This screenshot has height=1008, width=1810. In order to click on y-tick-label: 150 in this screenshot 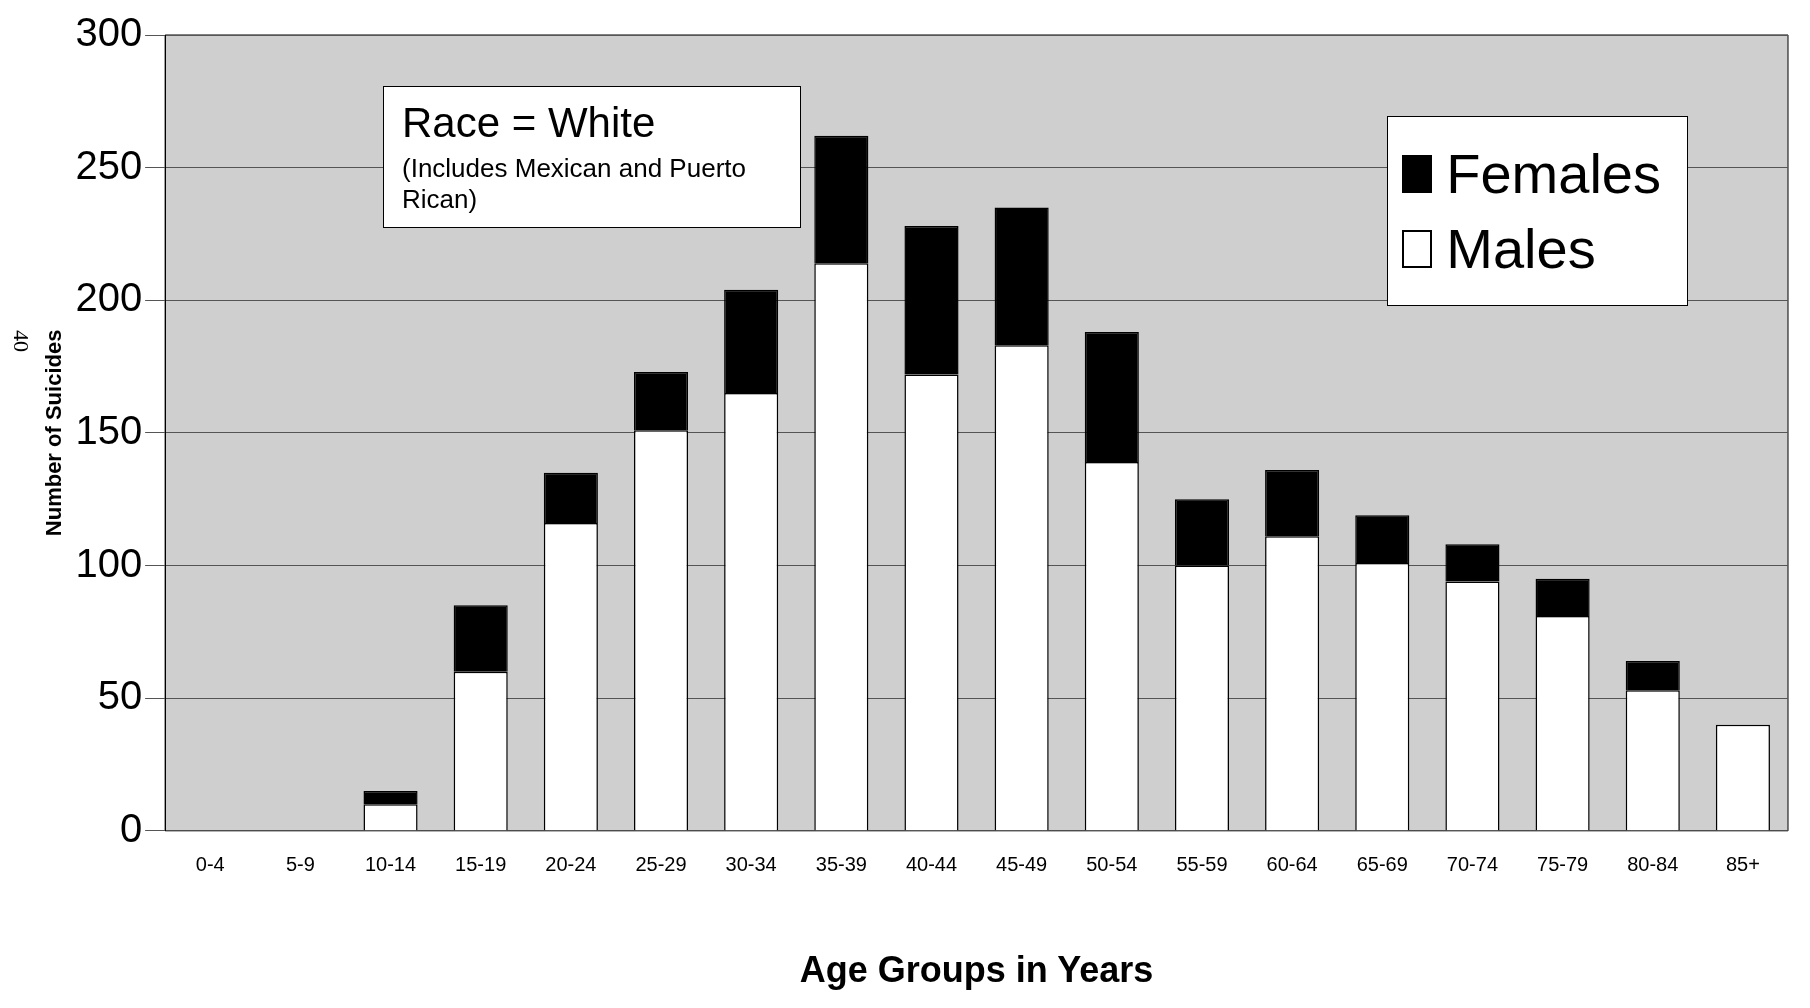, I will do `click(109, 429)`.